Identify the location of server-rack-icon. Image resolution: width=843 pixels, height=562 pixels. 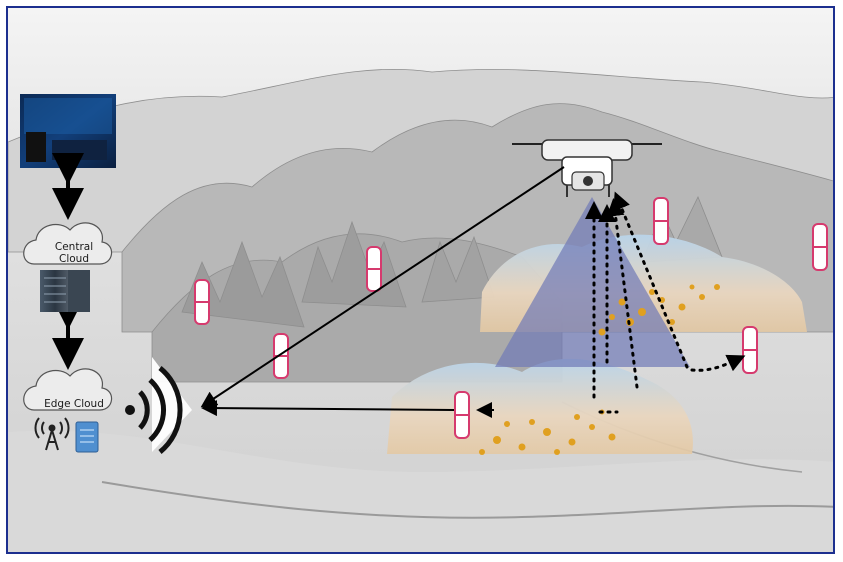
(65, 291).